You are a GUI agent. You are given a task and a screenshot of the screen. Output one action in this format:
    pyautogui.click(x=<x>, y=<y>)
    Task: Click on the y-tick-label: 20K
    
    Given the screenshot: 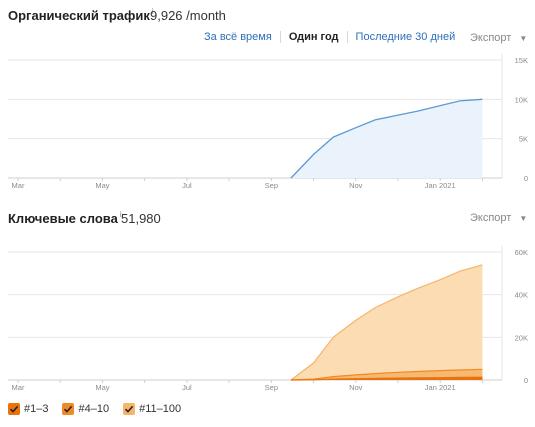 What is the action you would take?
    pyautogui.click(x=521, y=337)
    